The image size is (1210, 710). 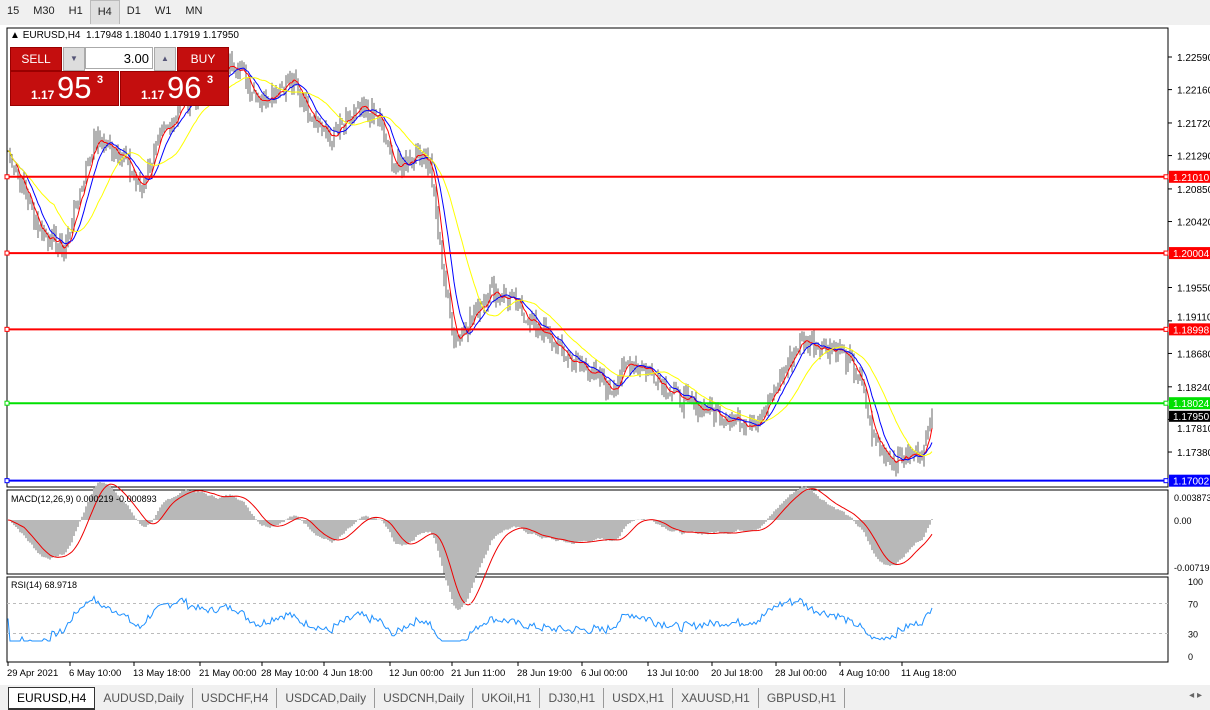 I want to click on chart-tab: GBPUSD,H1, so click(x=802, y=698).